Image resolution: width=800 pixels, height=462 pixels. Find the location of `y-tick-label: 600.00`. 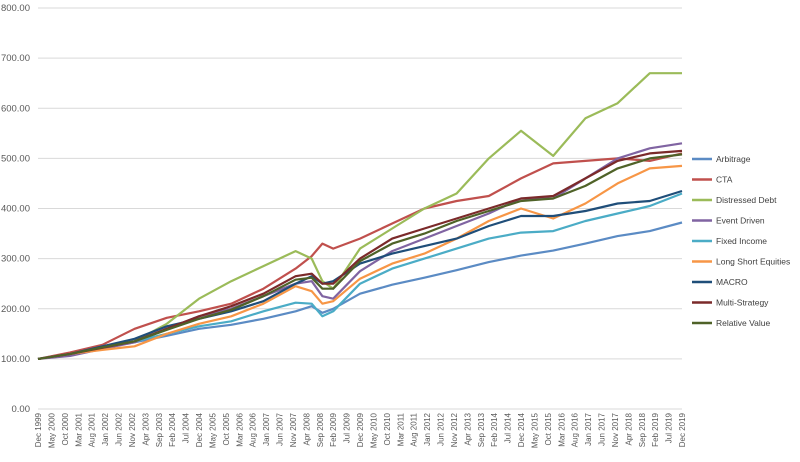

y-tick-label: 600.00 is located at coordinates (15, 108).